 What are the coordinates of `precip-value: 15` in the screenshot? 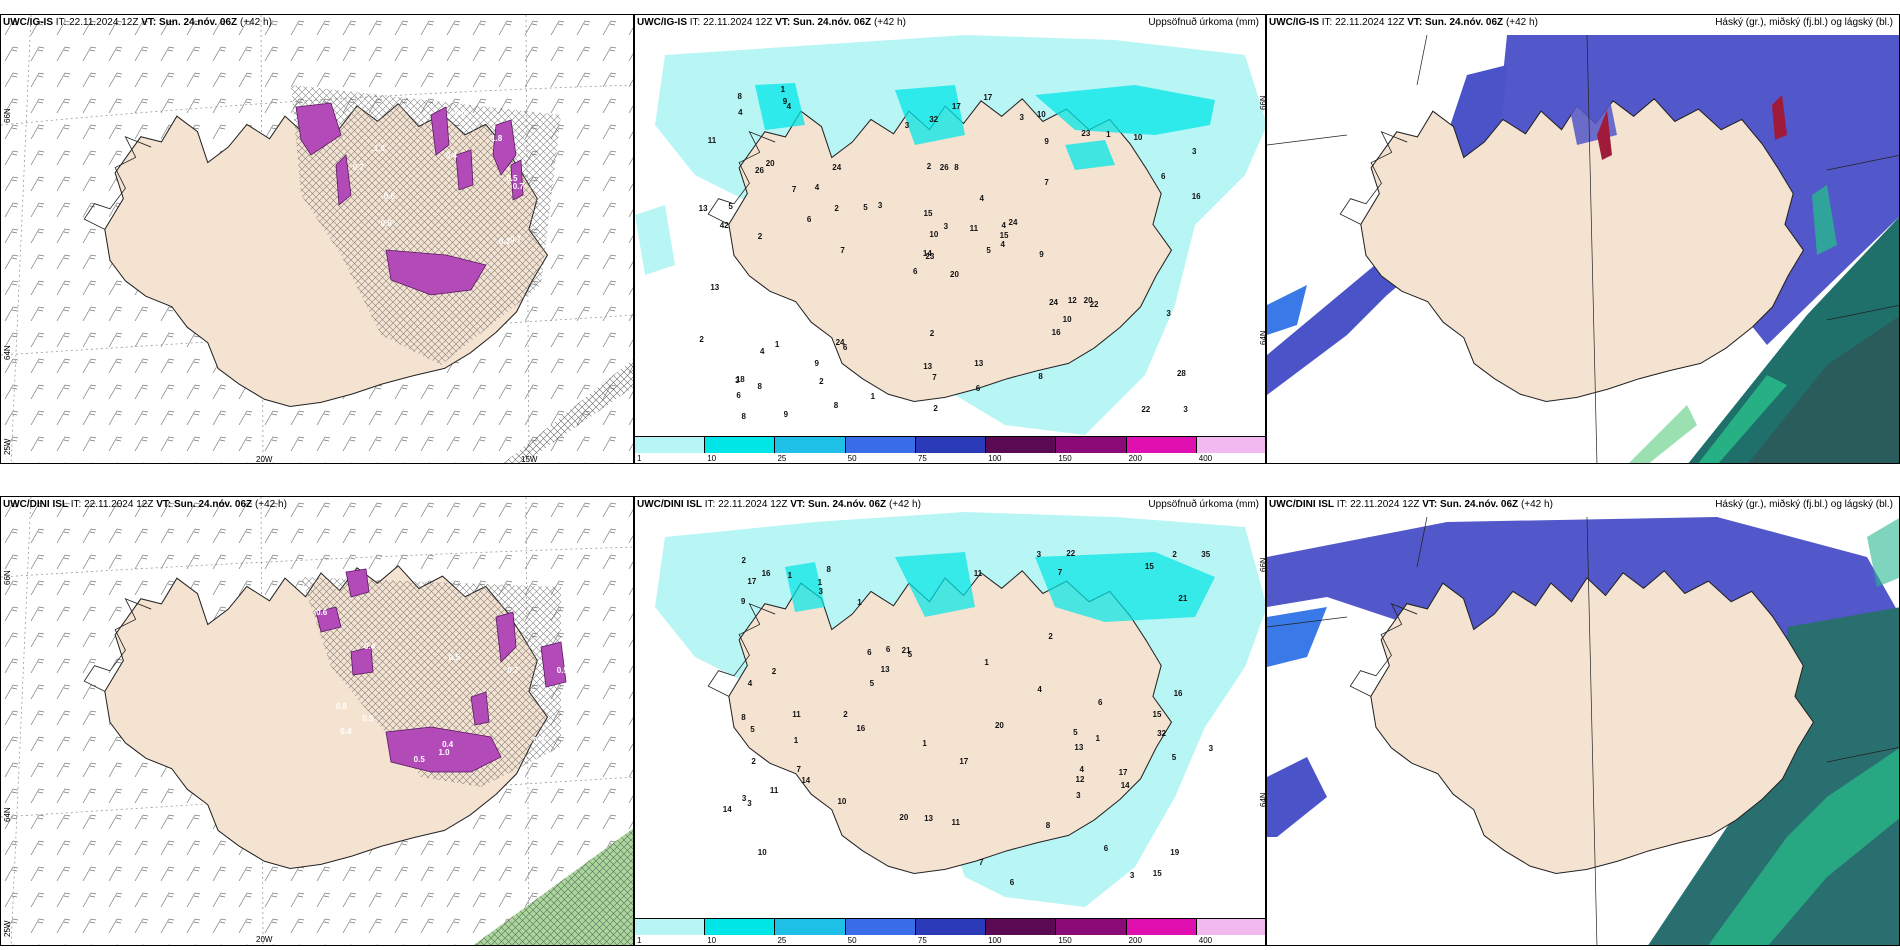 It's located at (1157, 873).